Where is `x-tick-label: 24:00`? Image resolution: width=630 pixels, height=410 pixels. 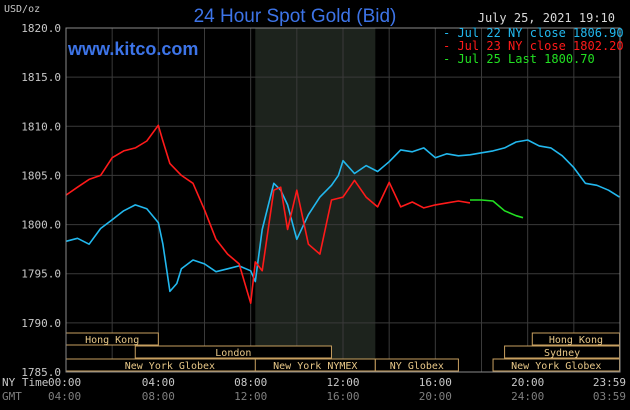 x-tick-label: 24:00 is located at coordinates (527, 396).